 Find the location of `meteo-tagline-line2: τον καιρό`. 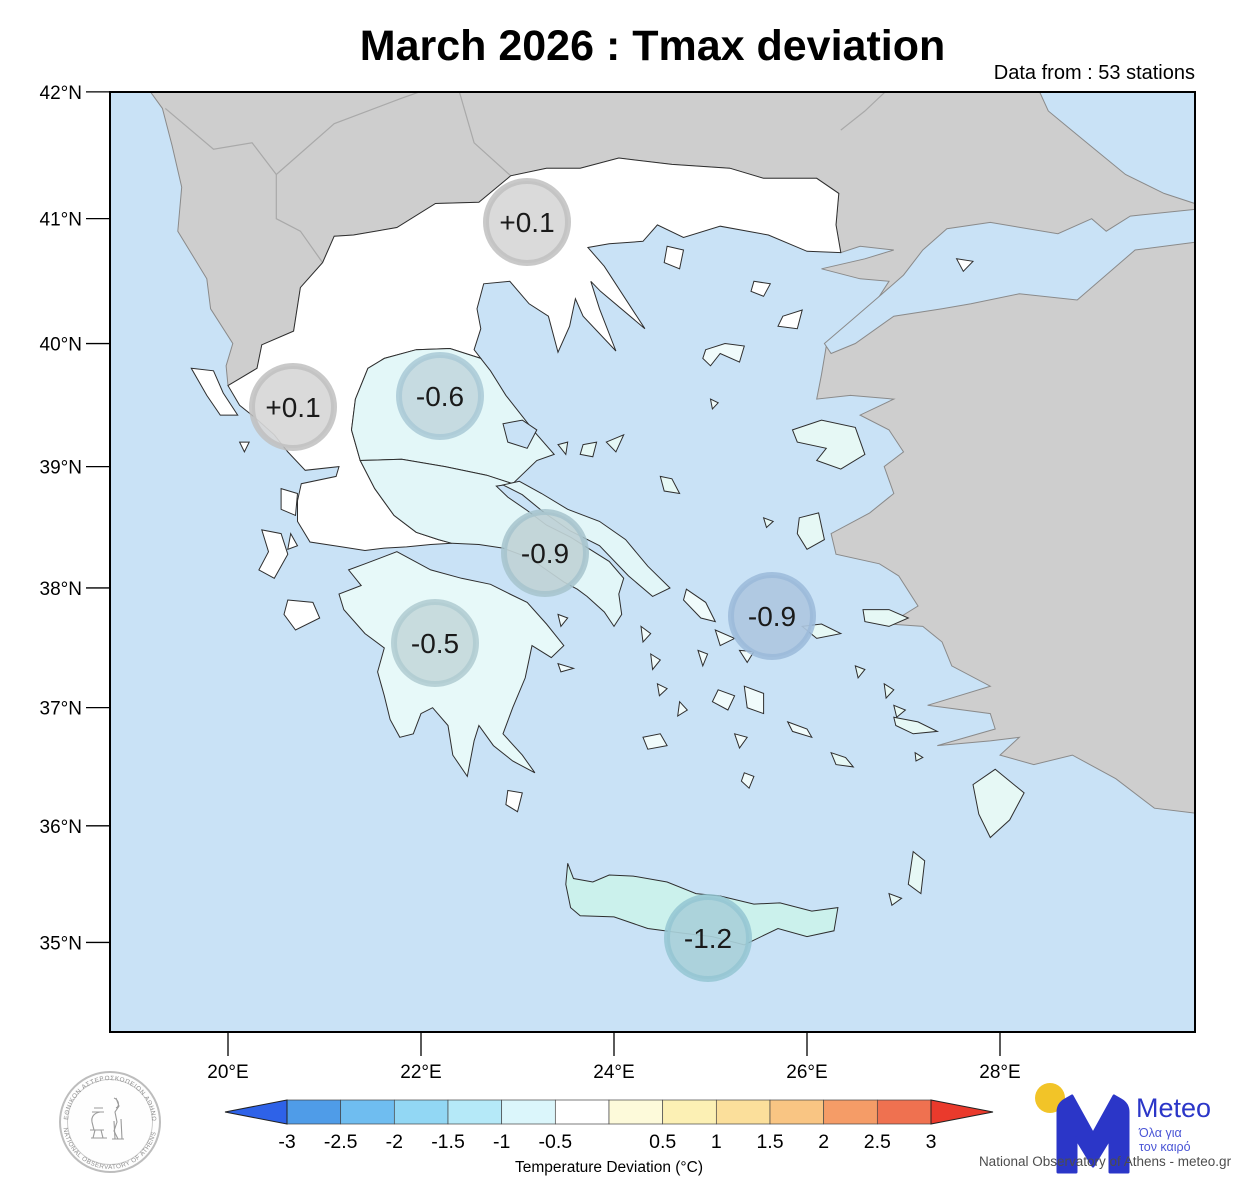

meteo-tagline-line2: τον καιρό is located at coordinates (1165, 1147).